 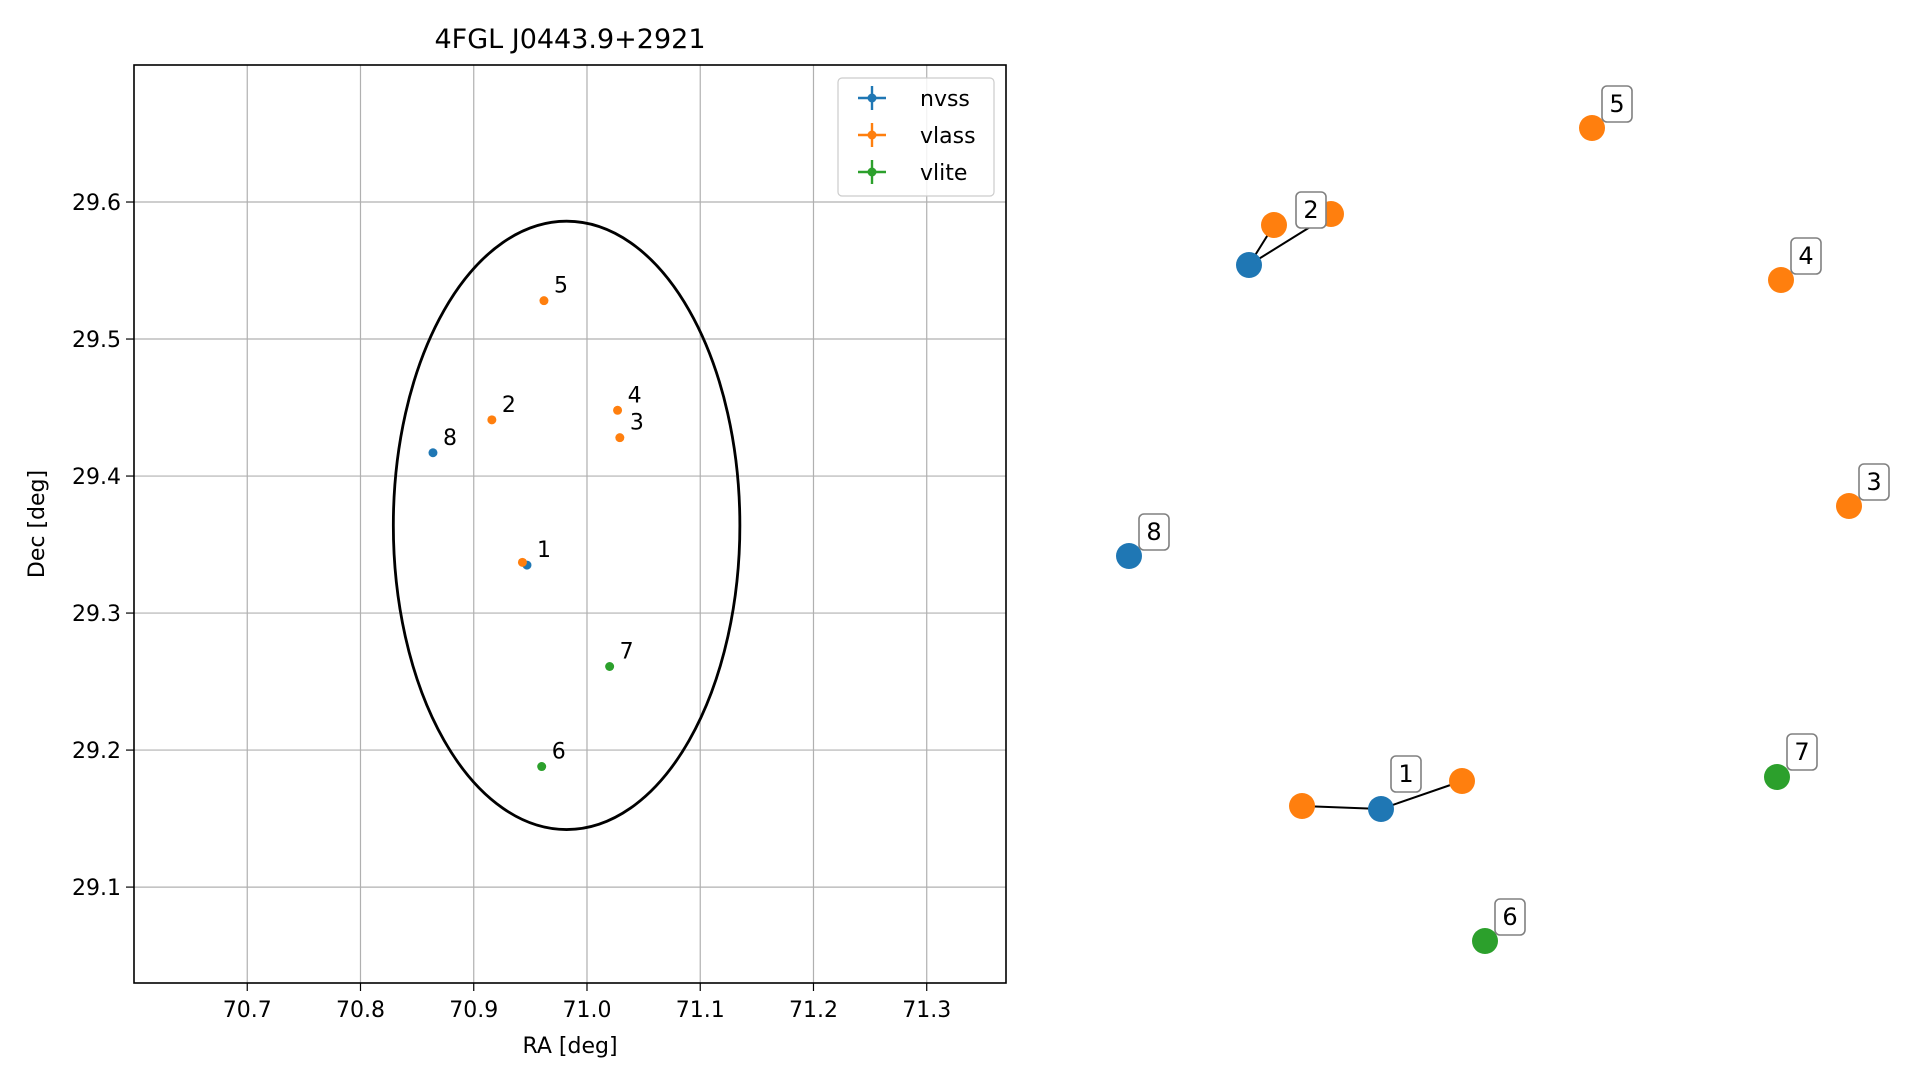 What do you see at coordinates (96, 340) in the screenshot?
I see `y-tick-label: 29.5` at bounding box center [96, 340].